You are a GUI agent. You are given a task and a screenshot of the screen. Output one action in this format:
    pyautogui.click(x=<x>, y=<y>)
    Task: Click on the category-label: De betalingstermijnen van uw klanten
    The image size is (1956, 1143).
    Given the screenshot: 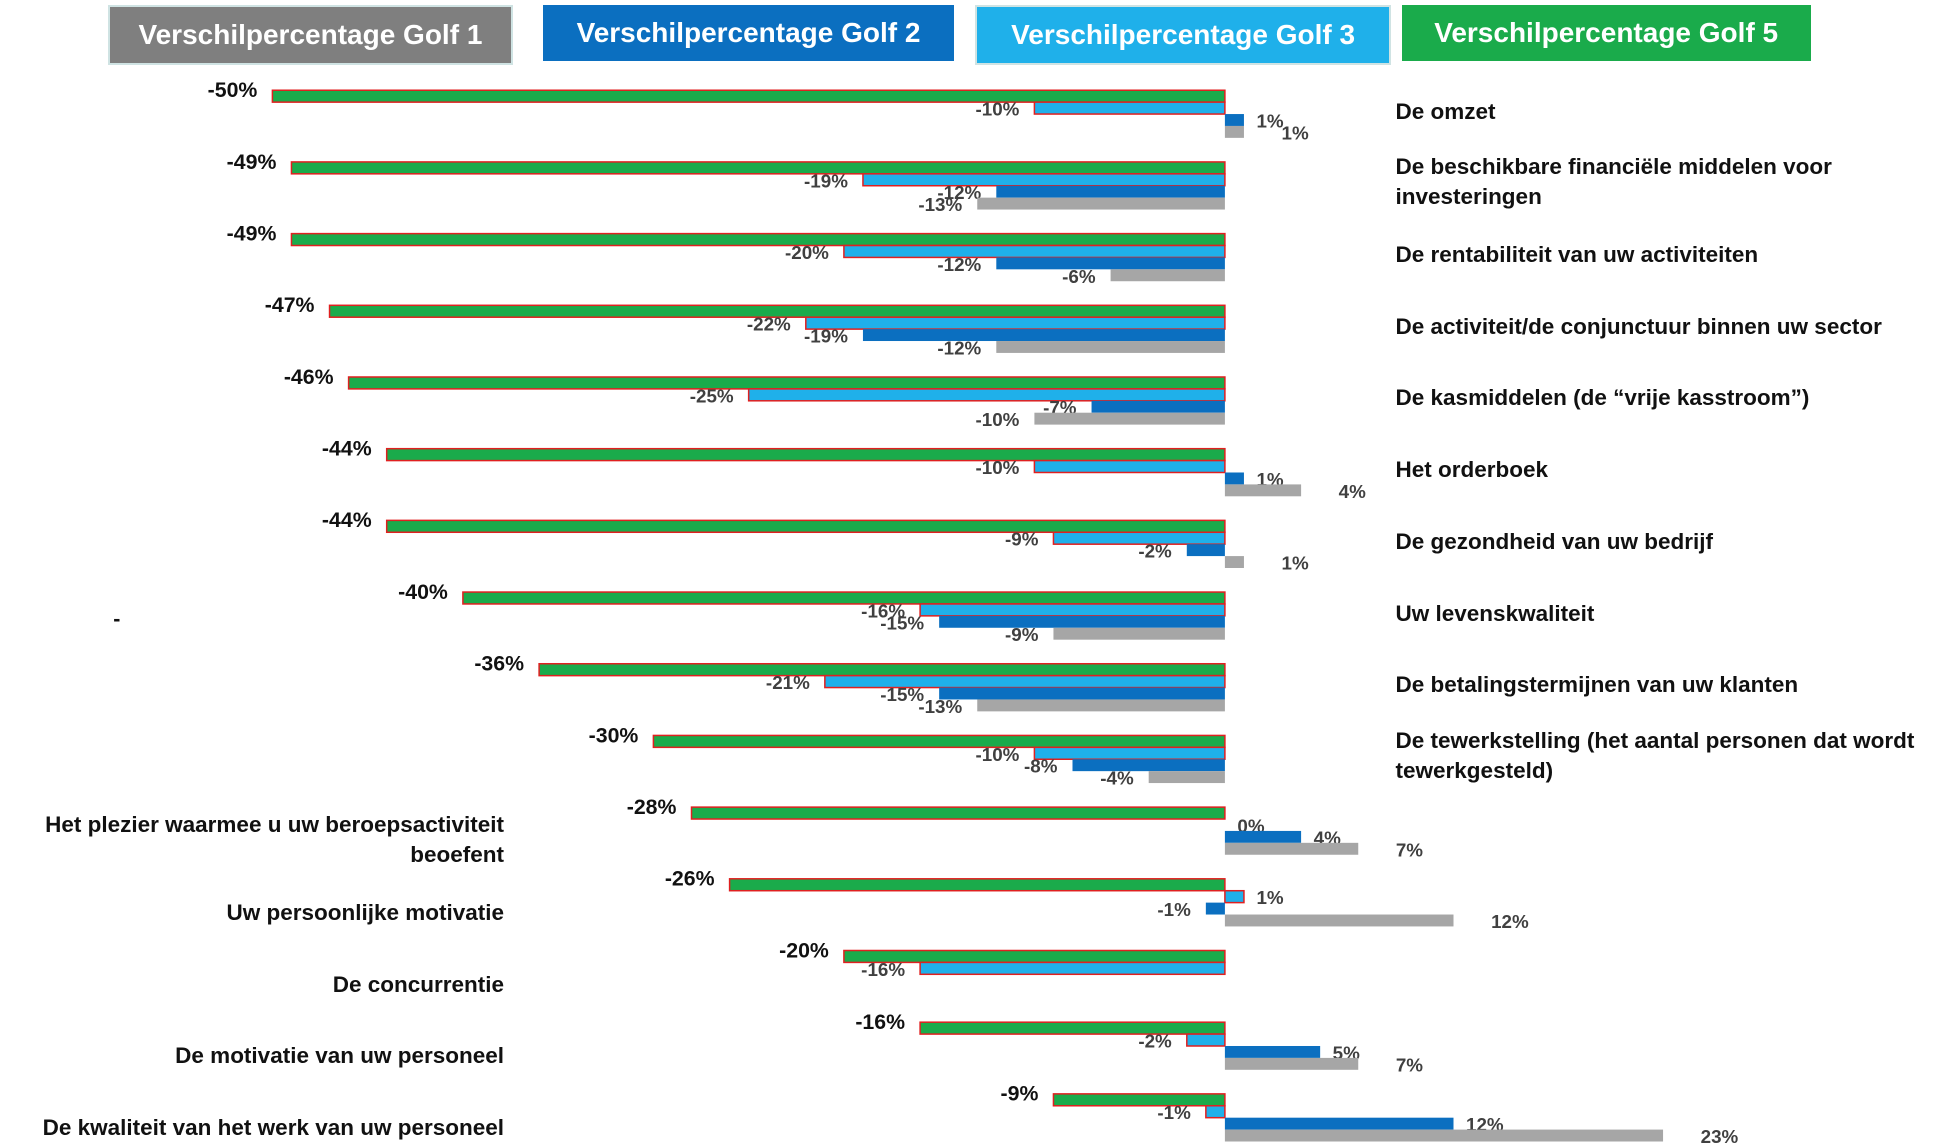 What is the action you would take?
    pyautogui.click(x=1597, y=685)
    